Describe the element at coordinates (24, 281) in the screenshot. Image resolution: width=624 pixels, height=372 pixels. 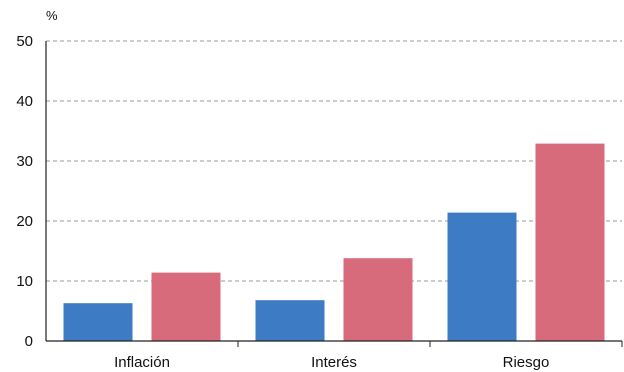
I see `y-tick-label: 10` at that location.